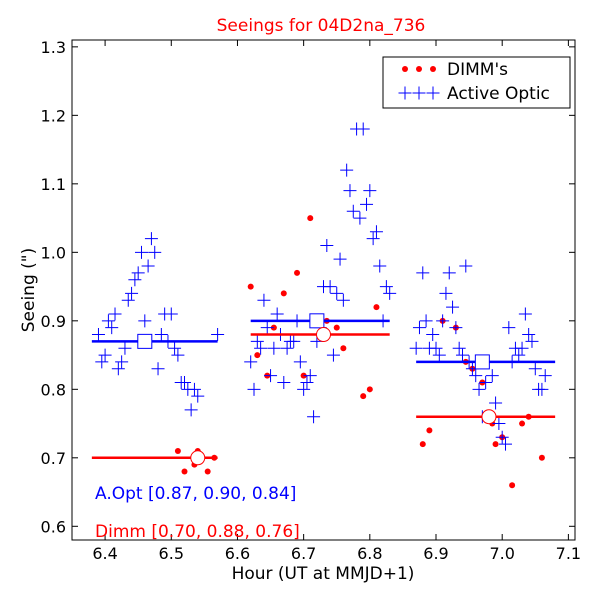 The height and width of the screenshot is (600, 600). I want to click on x-tick-label: 6.4, so click(104, 553).